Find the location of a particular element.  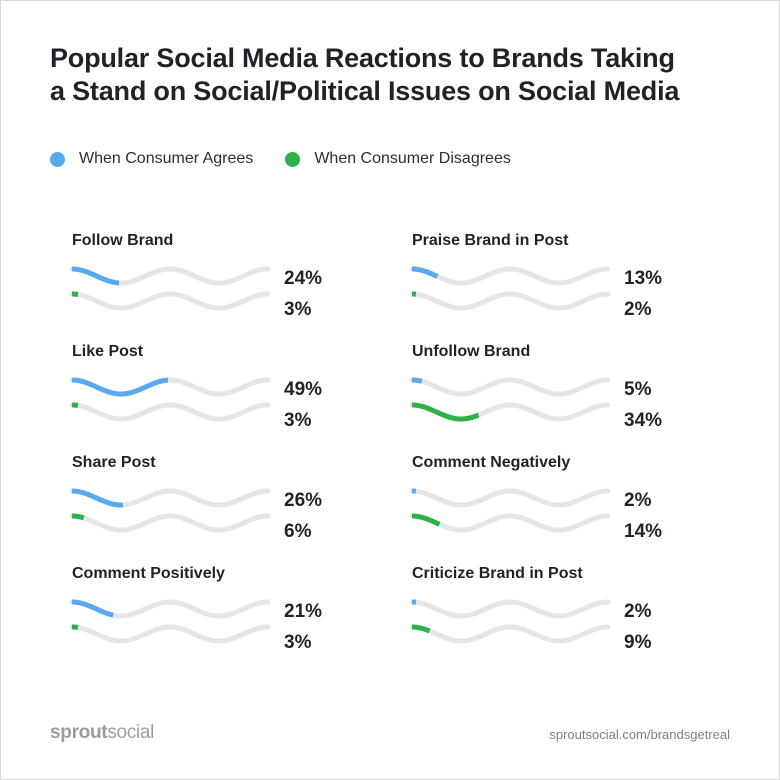

disagree-unfollow-brand-bar is located at coordinates (445, 412).